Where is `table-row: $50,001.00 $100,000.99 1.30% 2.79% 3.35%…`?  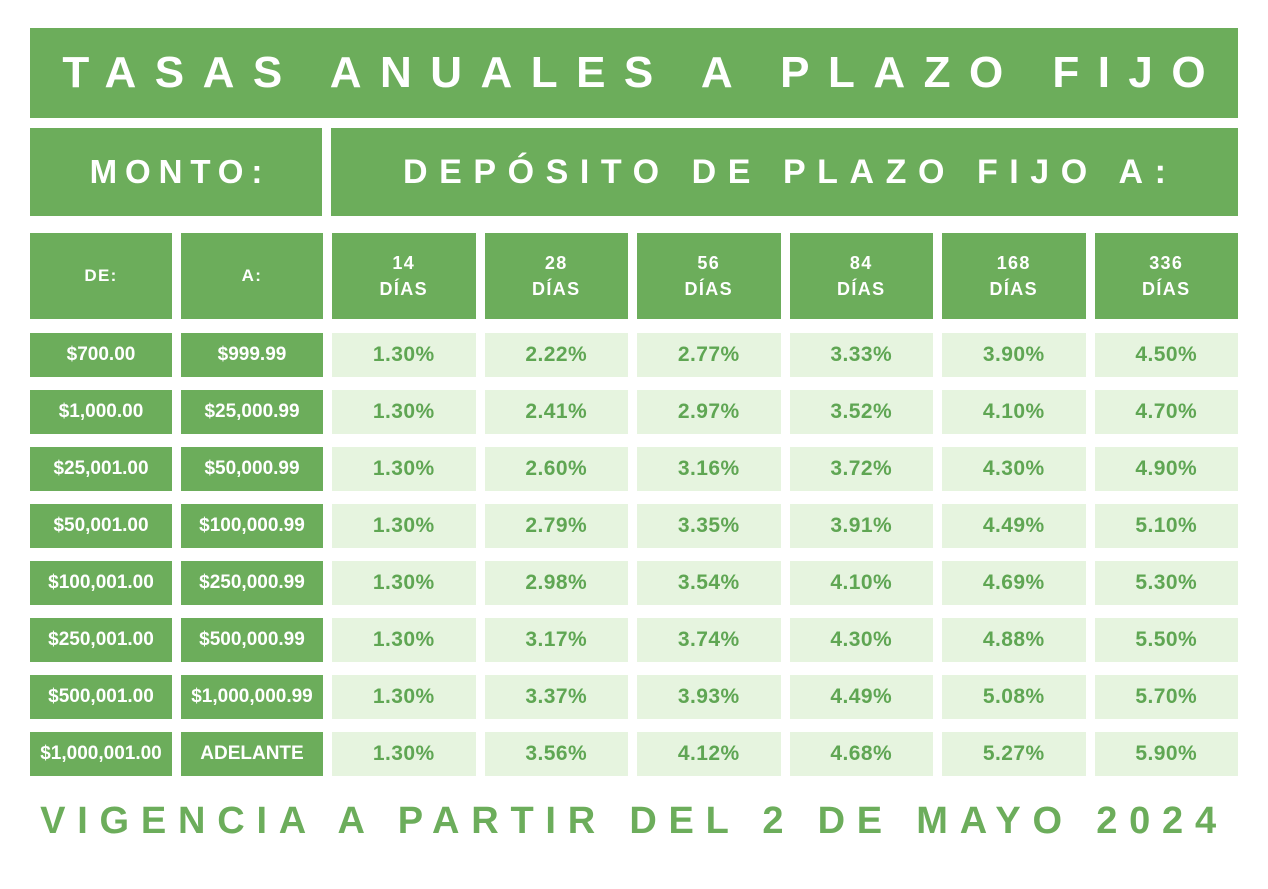 table-row: $50,001.00 $100,000.99 1.30% 2.79% 3.35%… is located at coordinates (634, 526).